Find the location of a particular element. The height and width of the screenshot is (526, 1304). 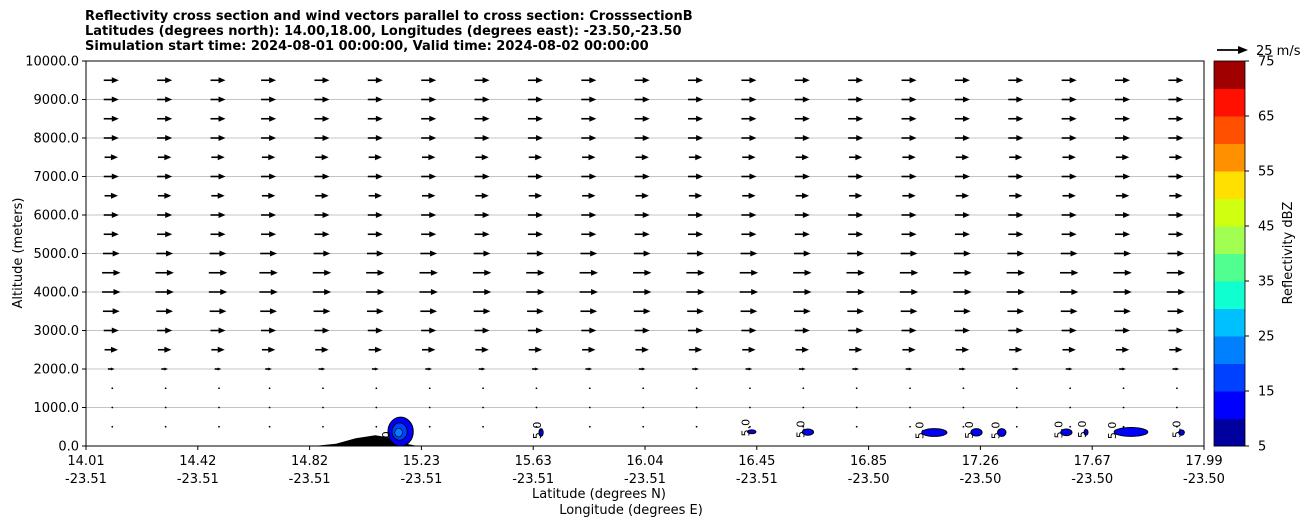

x-tick-label-lon: -23.50 is located at coordinates (869, 479).